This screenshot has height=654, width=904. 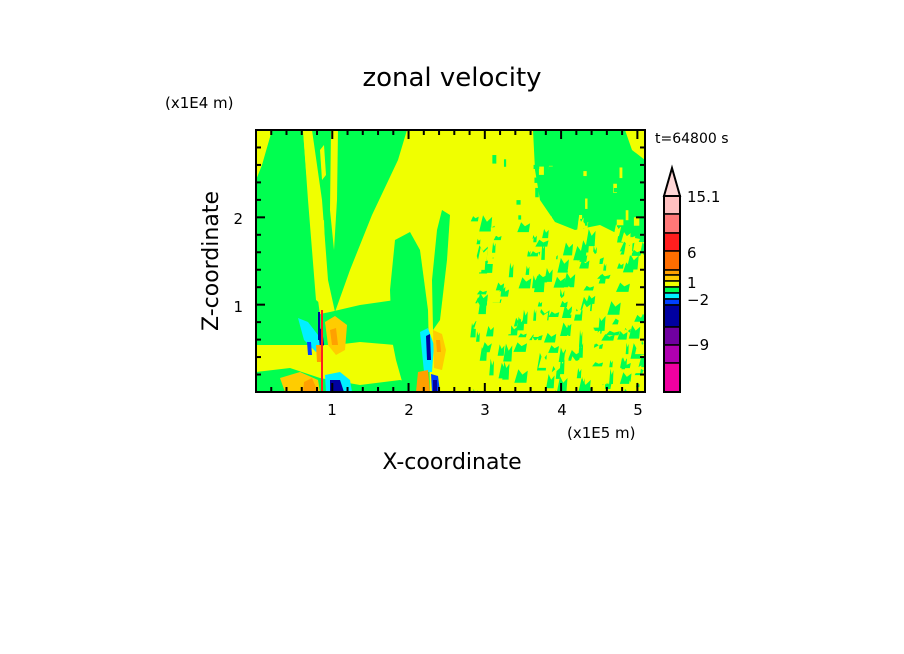 I want to click on x-tick-label: 3, so click(x=485, y=410).